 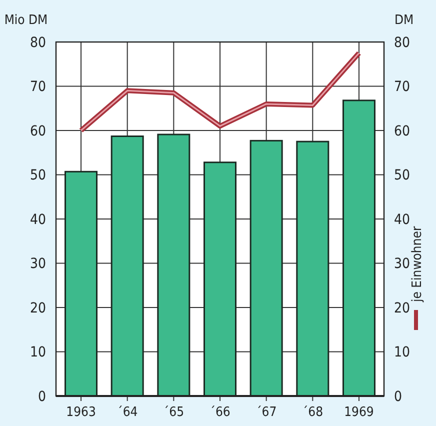 I want to click on y2-tick-label: 80, so click(x=402, y=42).